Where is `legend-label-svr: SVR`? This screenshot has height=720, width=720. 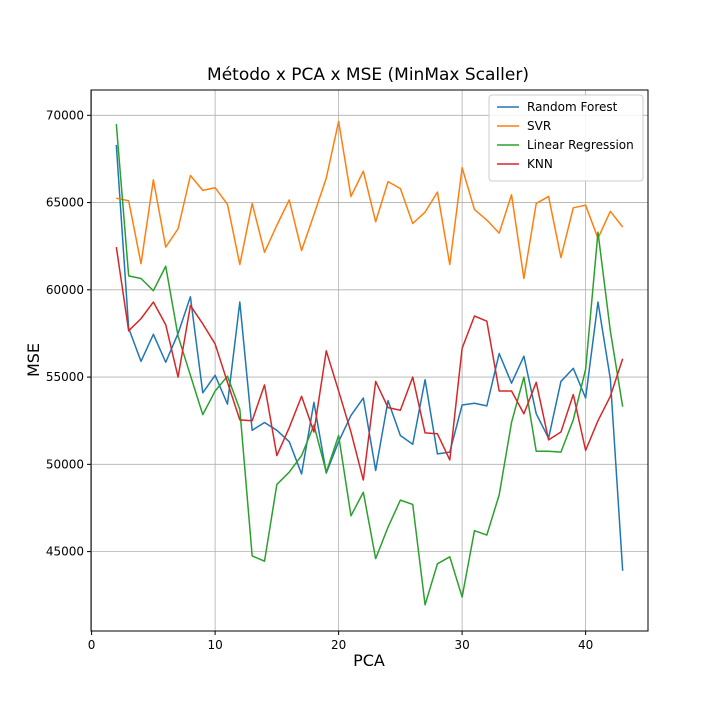 legend-label-svr: SVR is located at coordinates (539, 126).